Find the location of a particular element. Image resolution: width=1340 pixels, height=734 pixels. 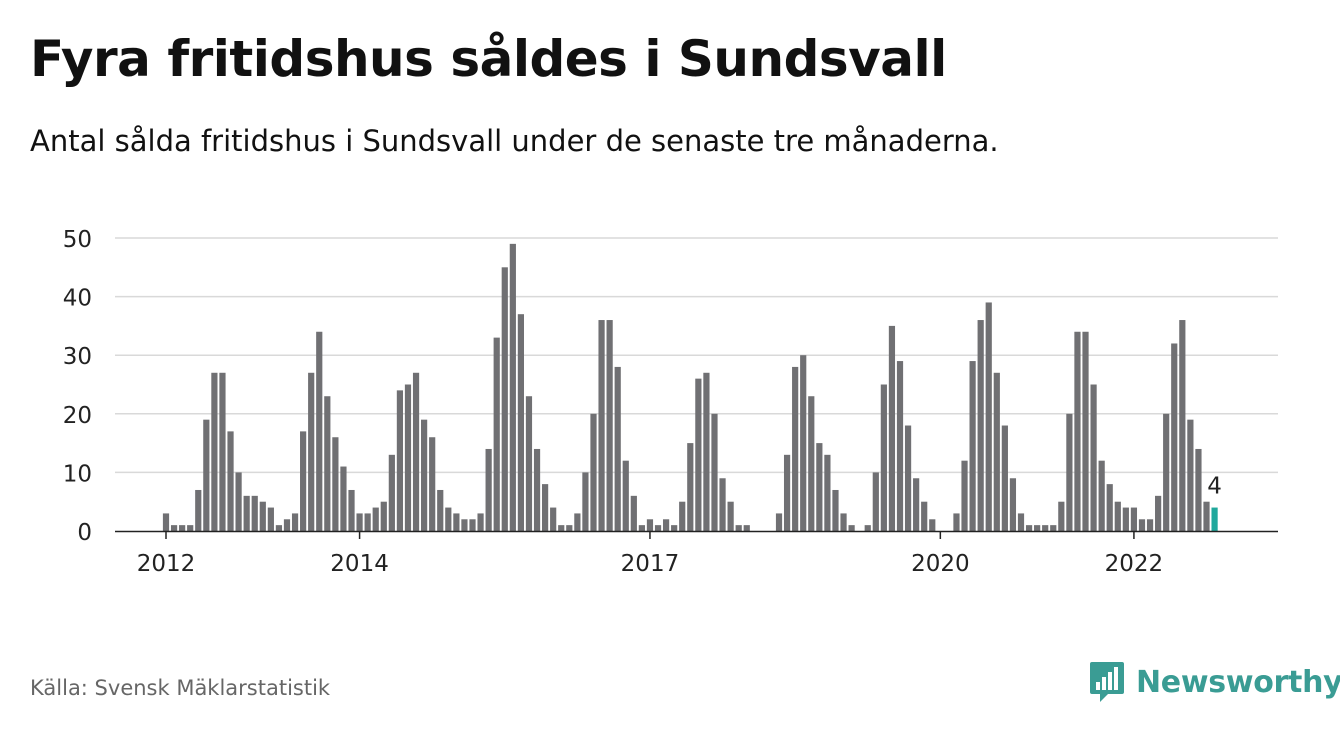

x-axis: 2012 2014 2017 2020 2022 is located at coordinates (696, 553).